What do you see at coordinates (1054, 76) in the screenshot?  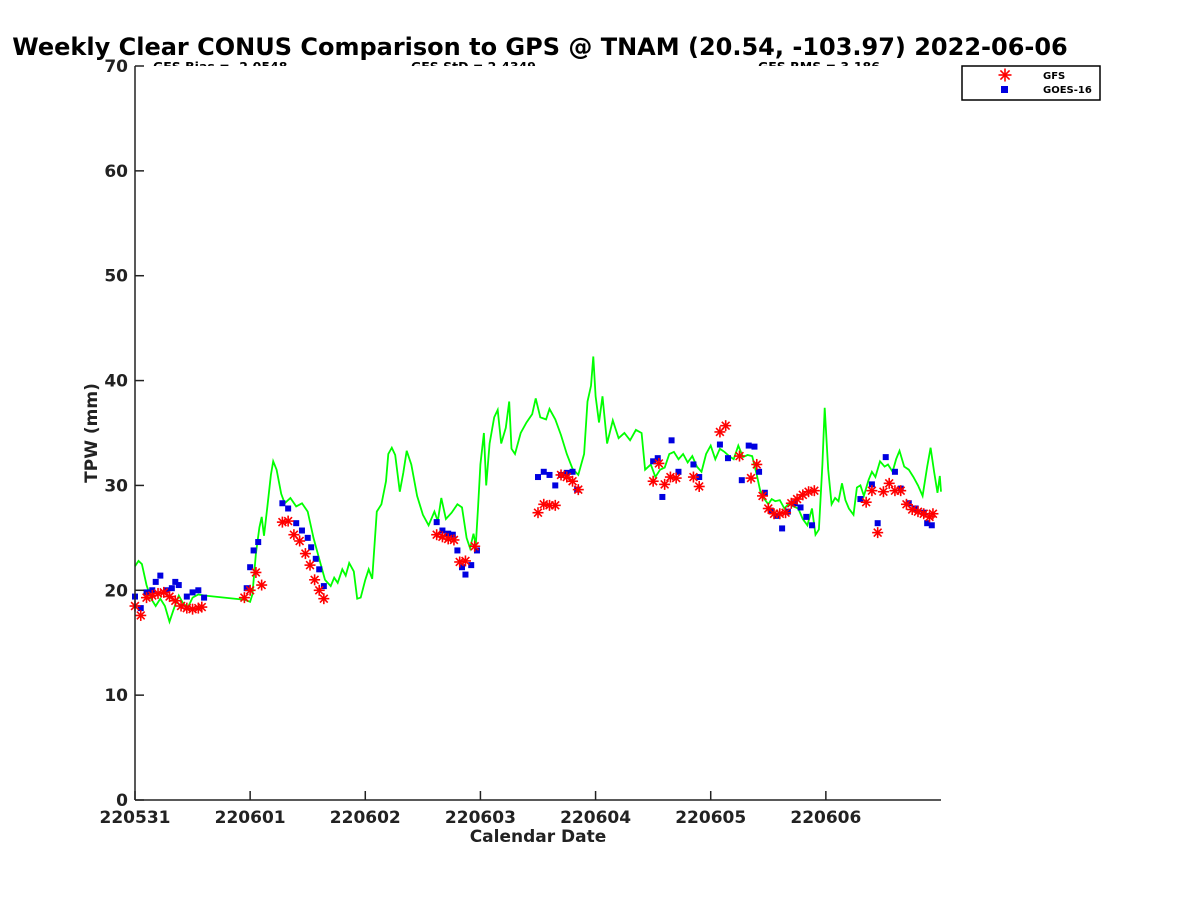 I see `legend-gfs-label: GFS` at bounding box center [1054, 76].